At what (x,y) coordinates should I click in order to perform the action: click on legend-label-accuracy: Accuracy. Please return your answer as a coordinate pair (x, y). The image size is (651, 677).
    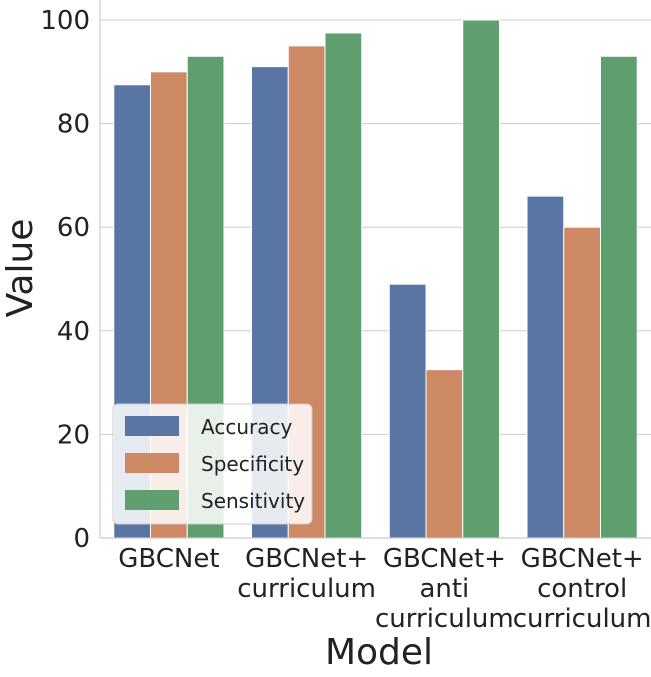
    Looking at the image, I should click on (246, 427).